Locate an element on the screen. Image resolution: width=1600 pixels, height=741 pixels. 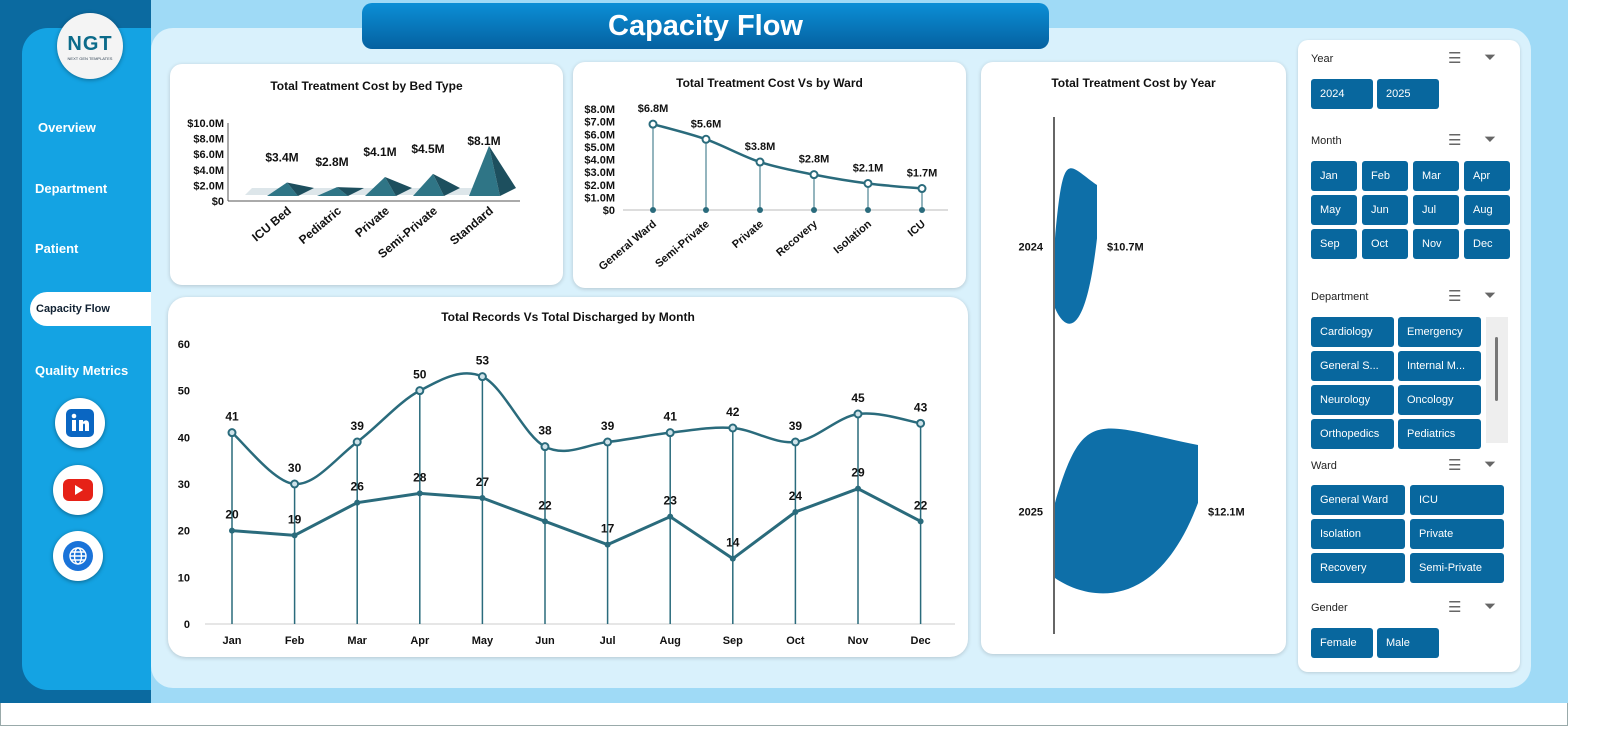
slicer-button-oncology: Oncology is located at coordinates (1439, 400).